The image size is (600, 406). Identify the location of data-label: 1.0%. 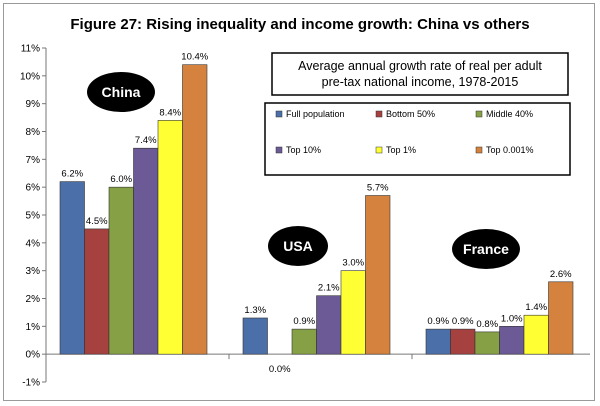
(512, 318).